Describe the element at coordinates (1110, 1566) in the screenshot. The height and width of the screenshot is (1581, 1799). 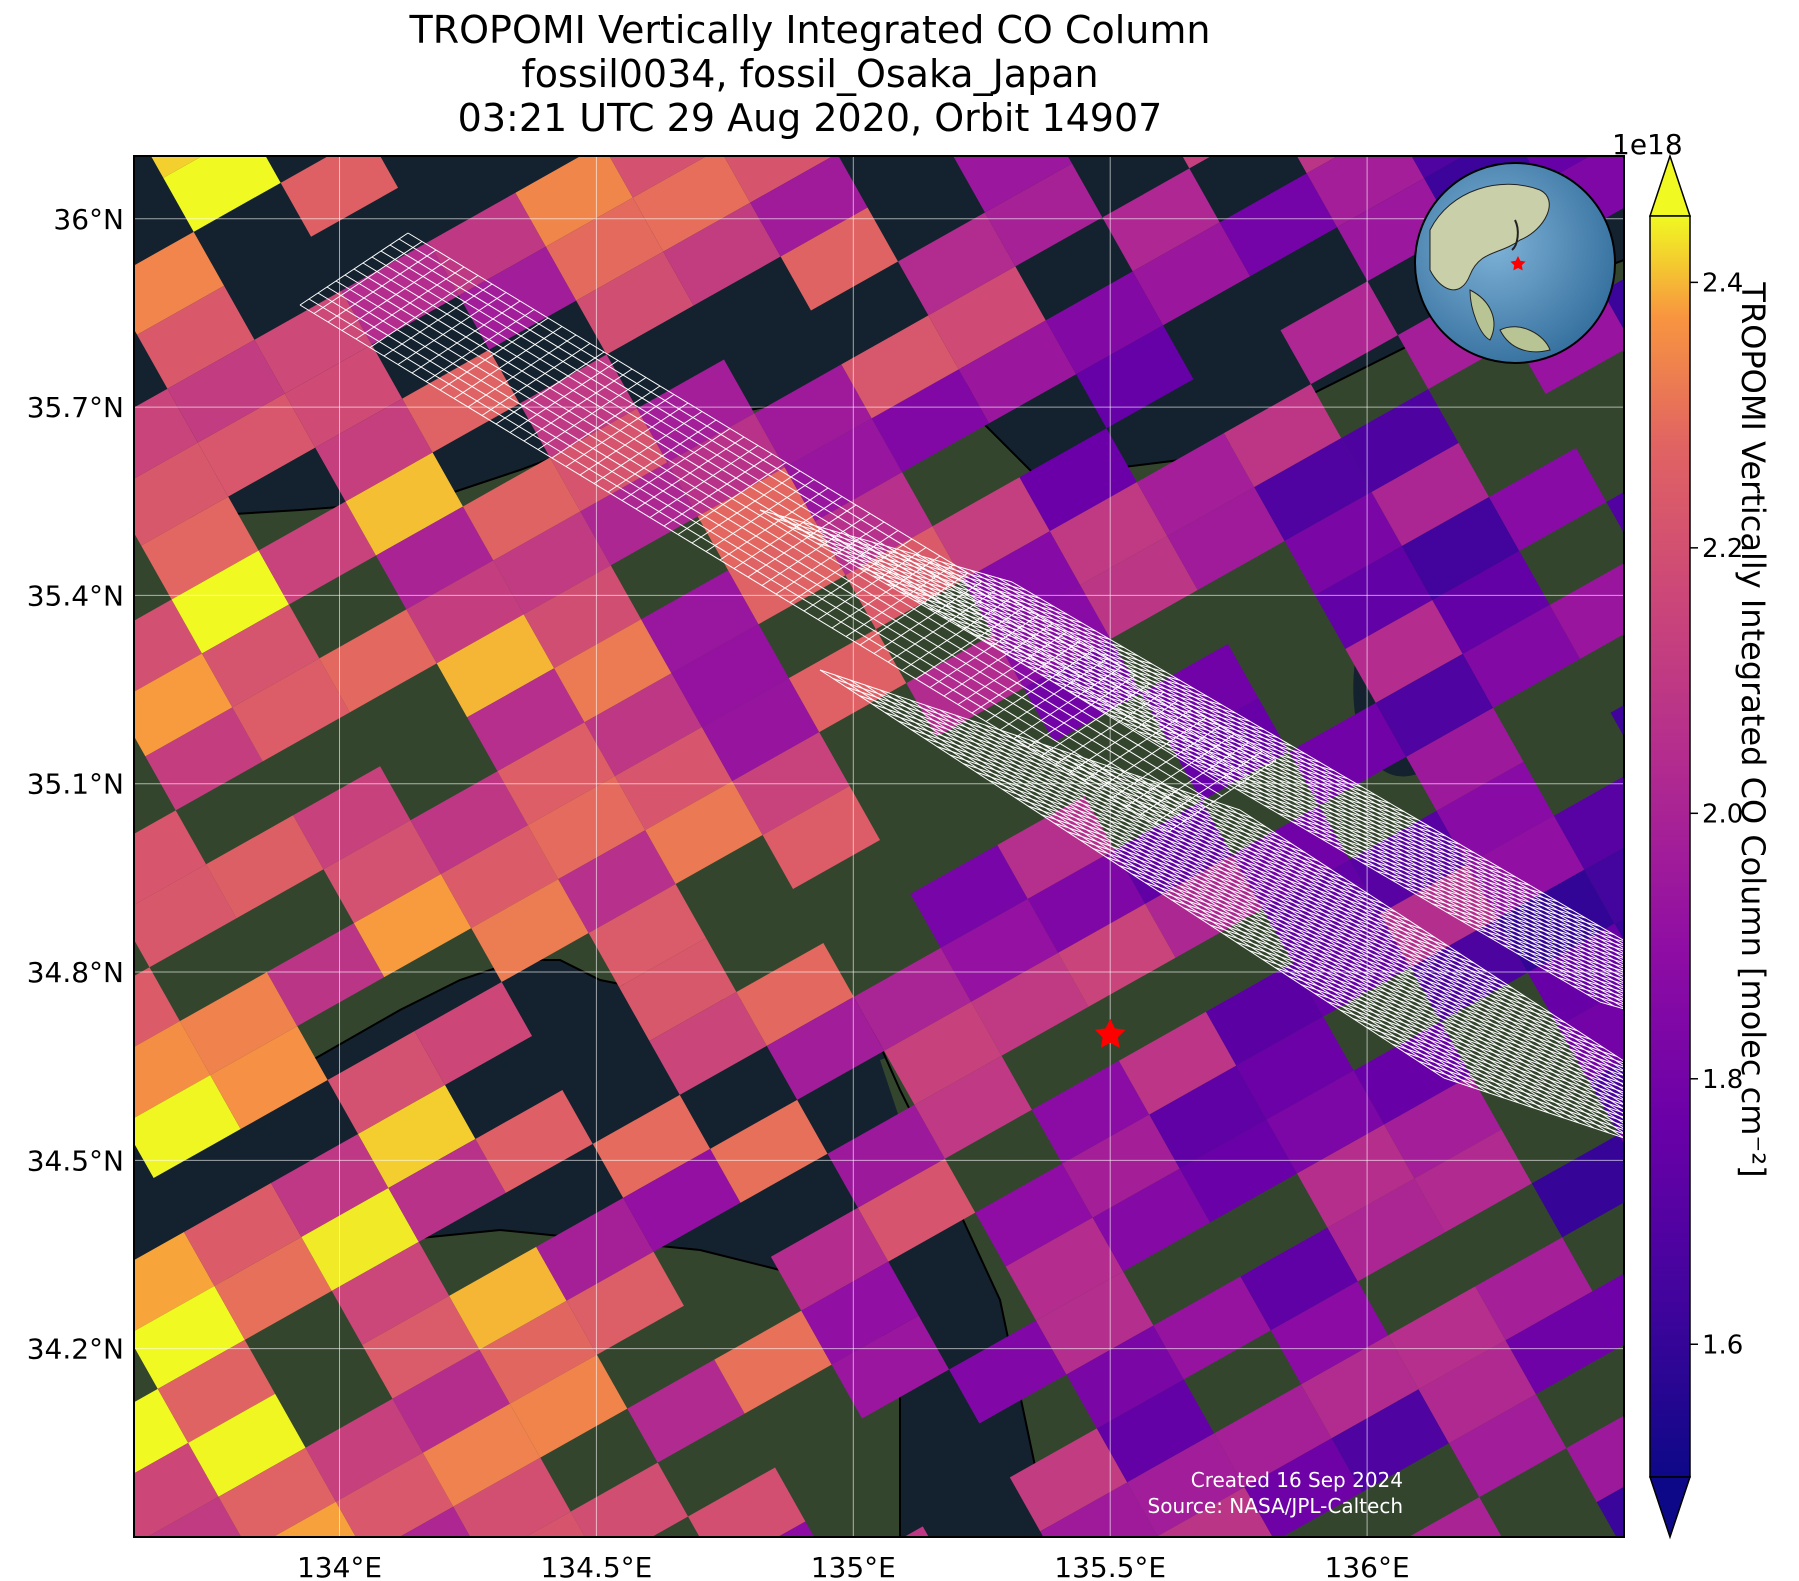
I see `lon-tick-label: 135.5°E` at that location.